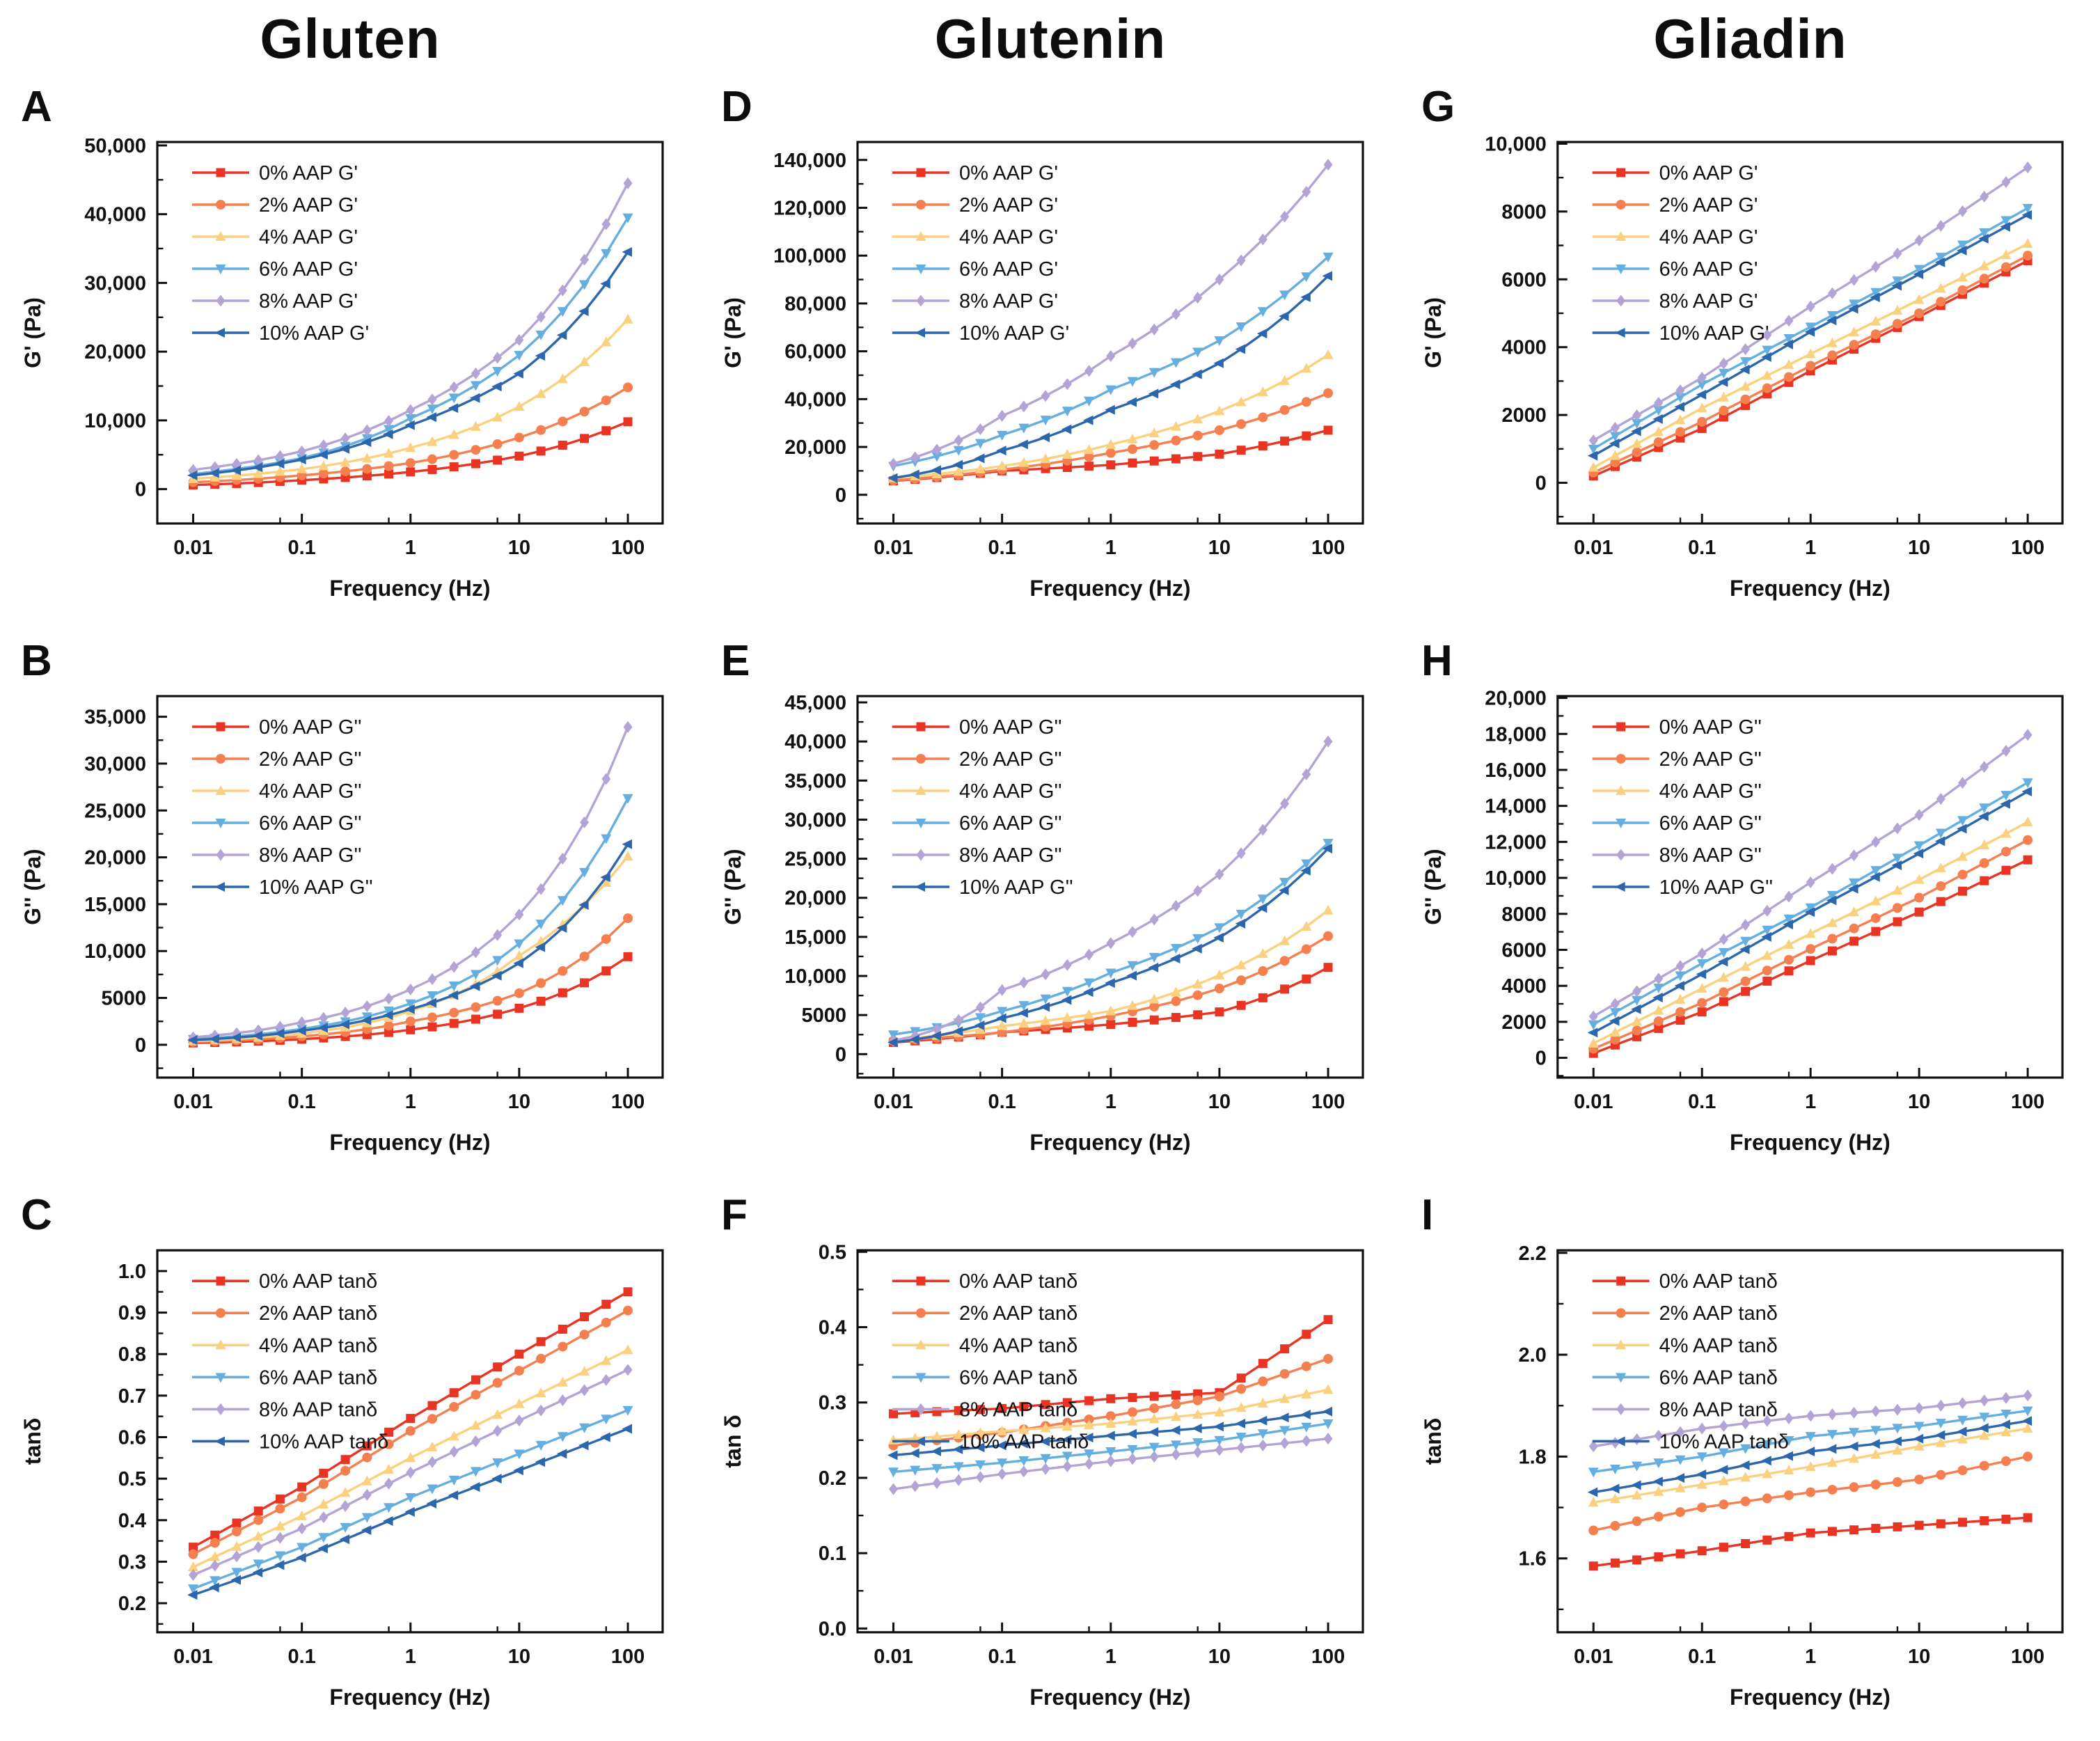  I want to click on legend-label: 8% AAP tanδ, so click(1018, 1410).